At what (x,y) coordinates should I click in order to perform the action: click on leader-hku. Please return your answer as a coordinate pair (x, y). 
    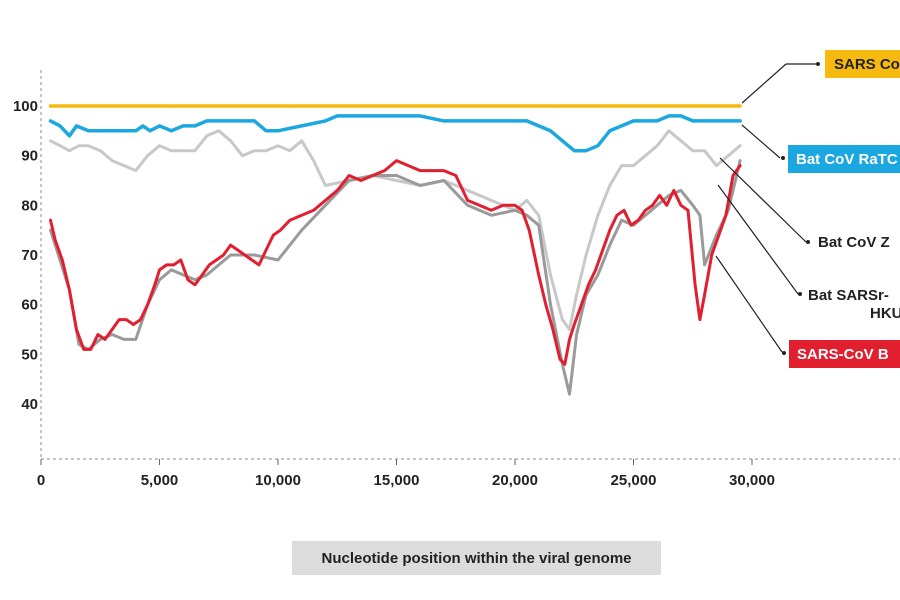
    Looking at the image, I should click on (758, 239).